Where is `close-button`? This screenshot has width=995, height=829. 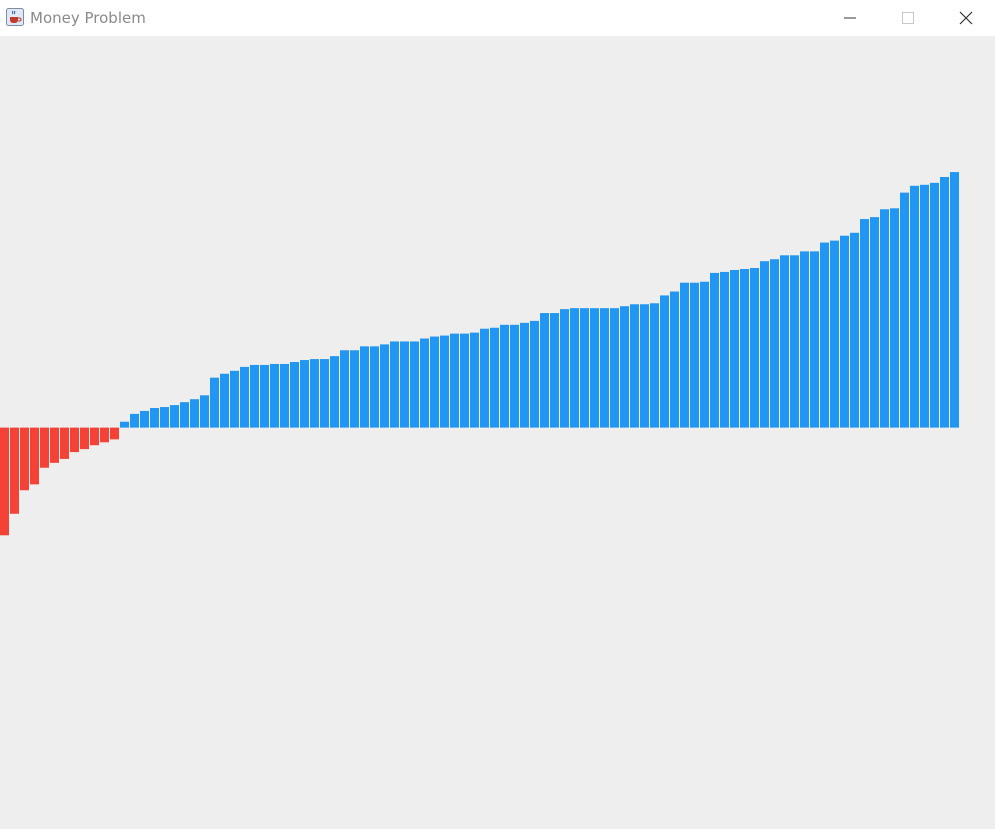 close-button is located at coordinates (966, 18).